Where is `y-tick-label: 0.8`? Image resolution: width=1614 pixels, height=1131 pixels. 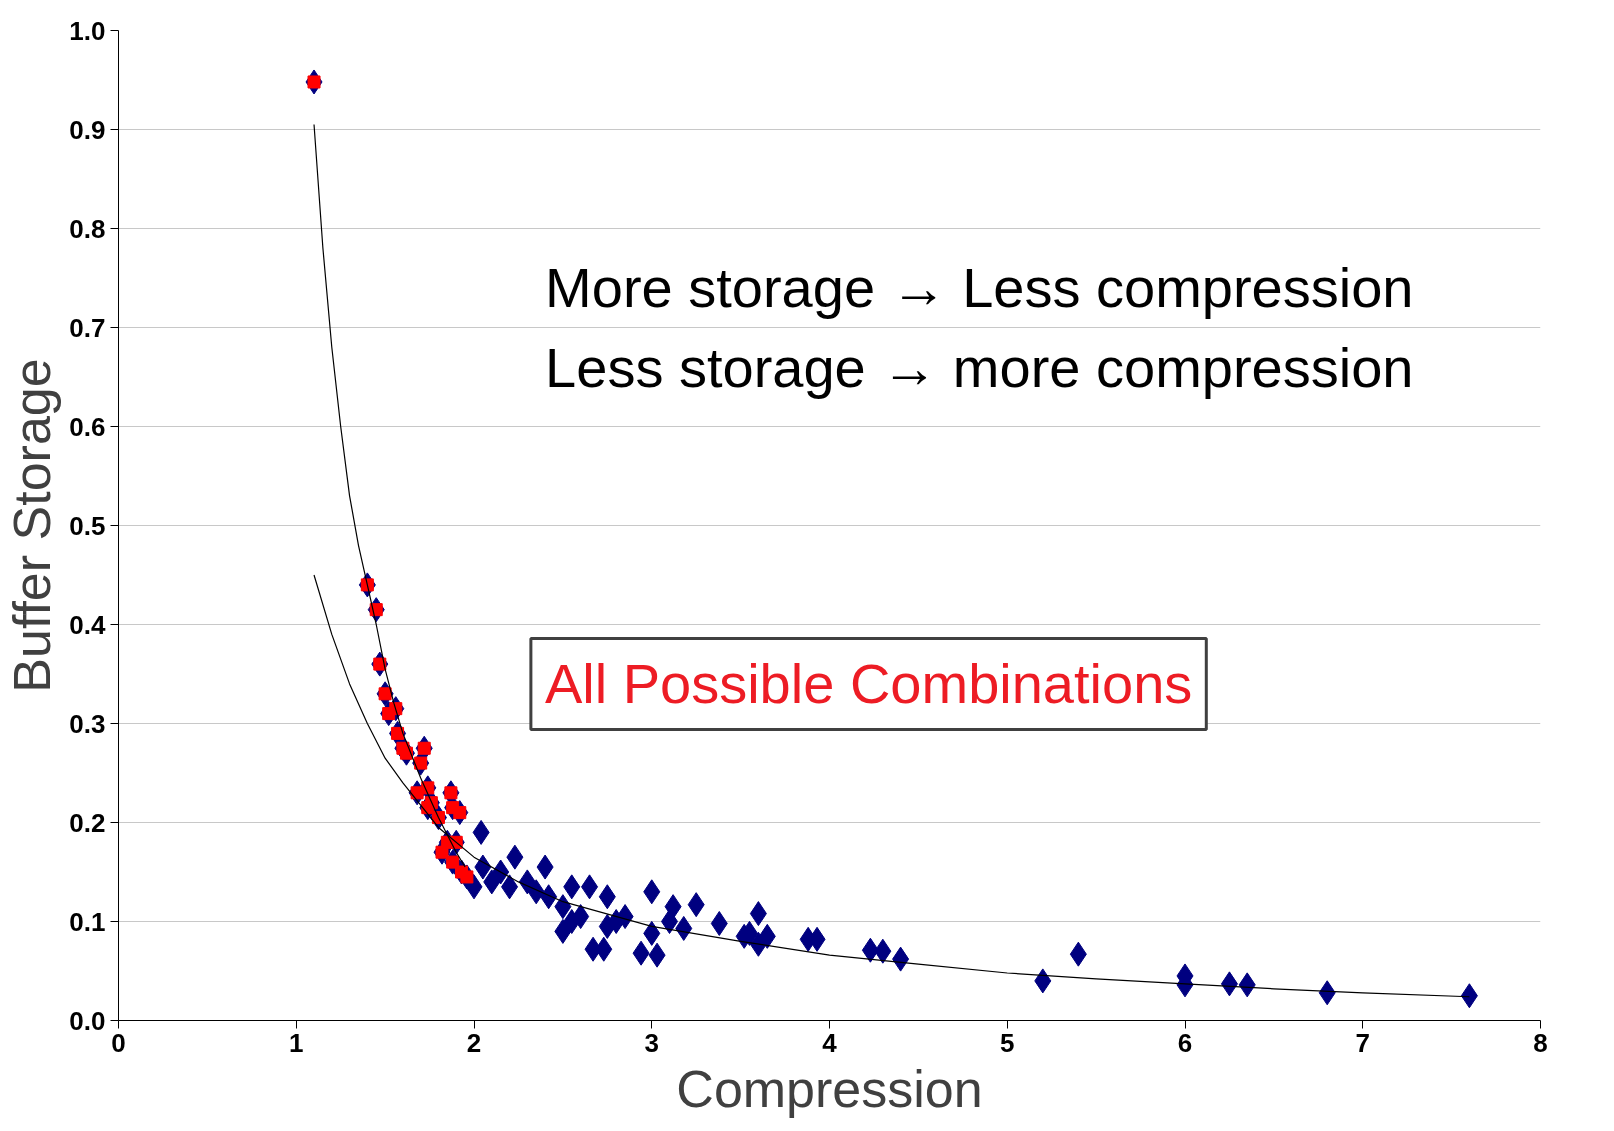 y-tick-label: 0.8 is located at coordinates (87, 228).